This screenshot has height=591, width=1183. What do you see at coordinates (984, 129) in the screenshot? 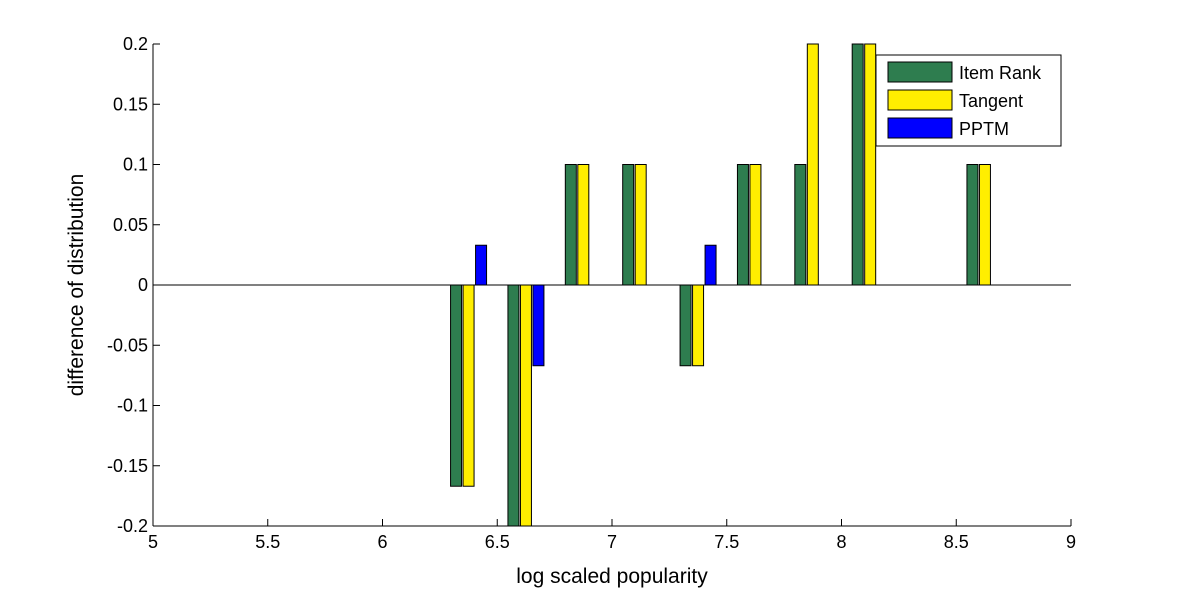
I see `legend-label: PPTM` at bounding box center [984, 129].